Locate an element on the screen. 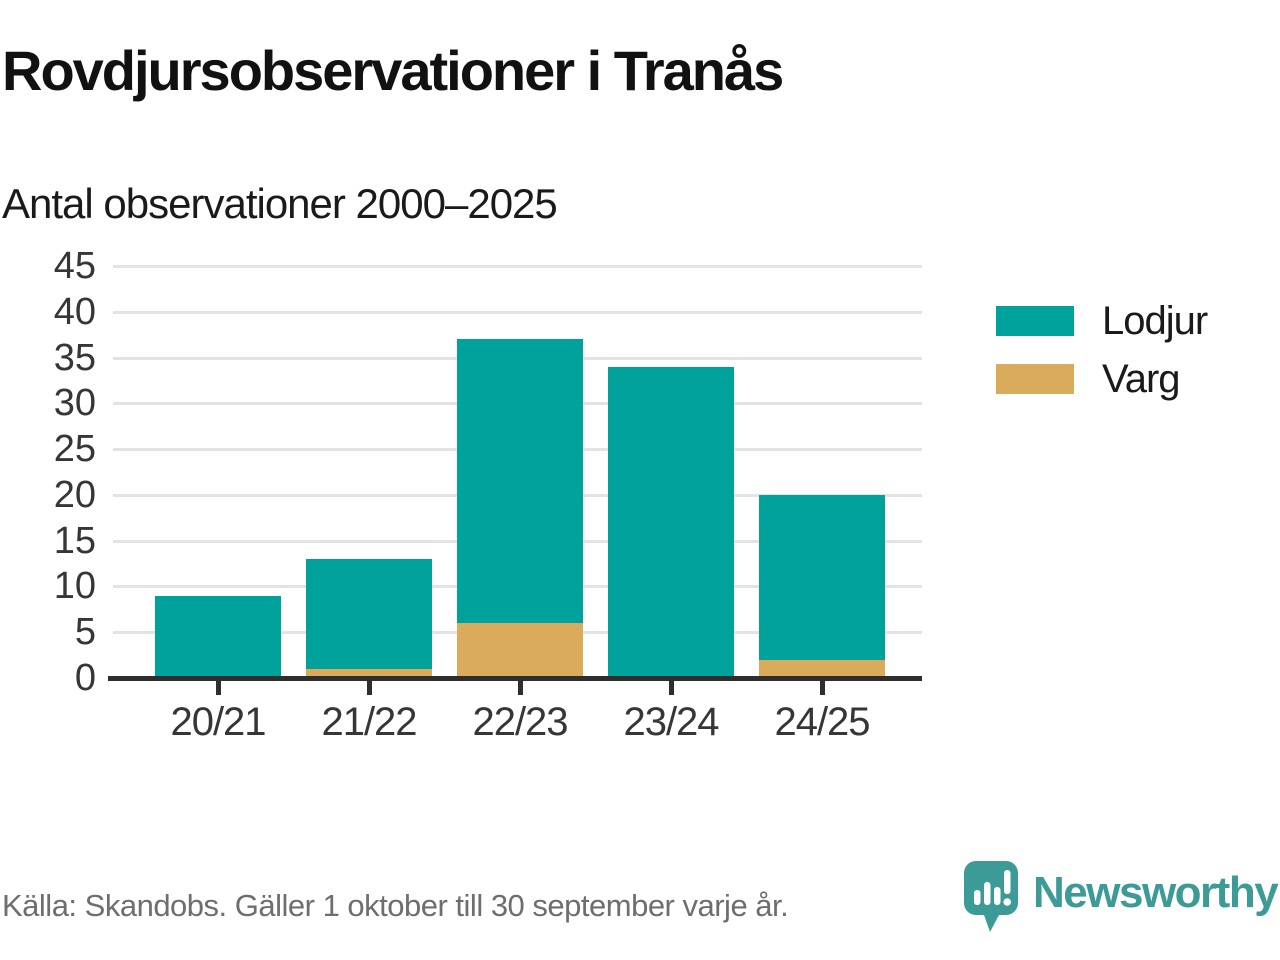 The image size is (1280, 960). legend-item-lodjur: Lodjur is located at coordinates (1102, 321).